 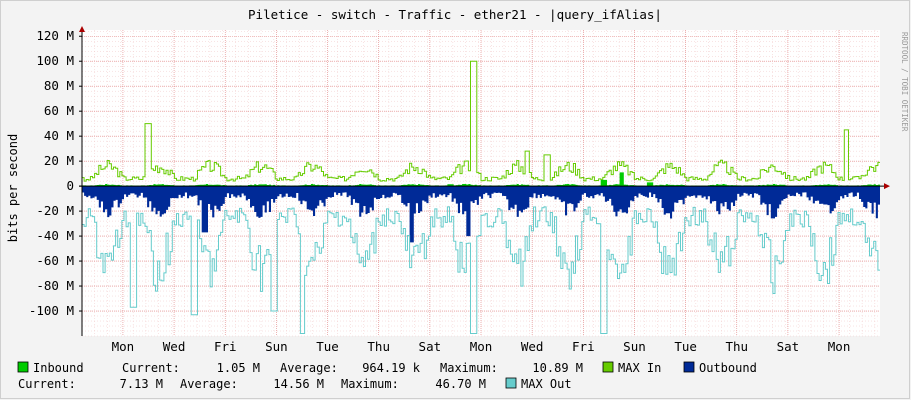 I want to click on legend-in-current-value: 1.05 M, so click(x=238, y=368).